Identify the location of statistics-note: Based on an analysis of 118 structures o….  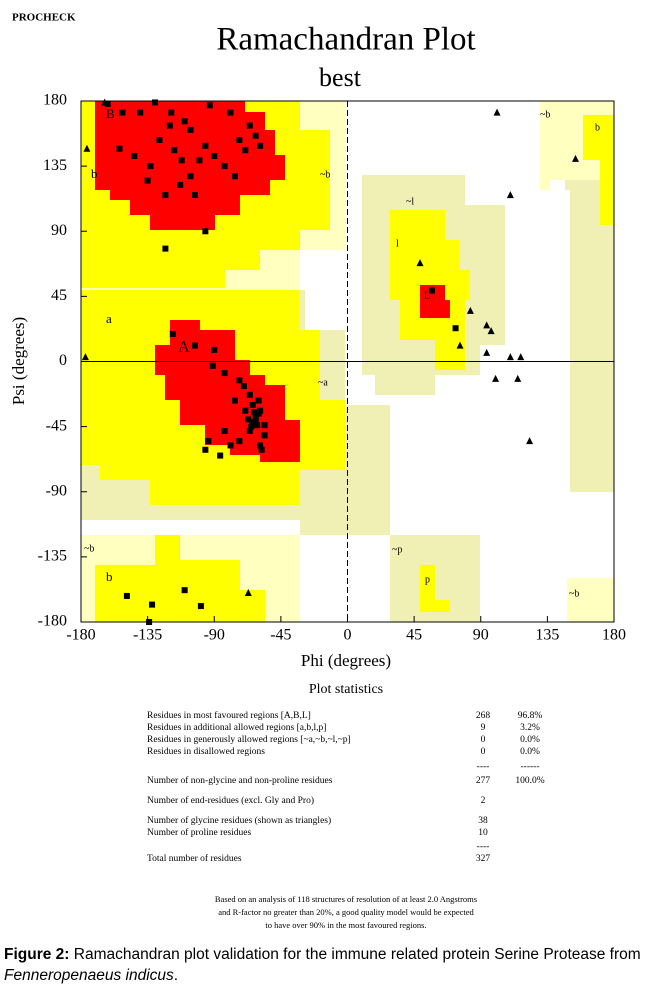
(346, 899).